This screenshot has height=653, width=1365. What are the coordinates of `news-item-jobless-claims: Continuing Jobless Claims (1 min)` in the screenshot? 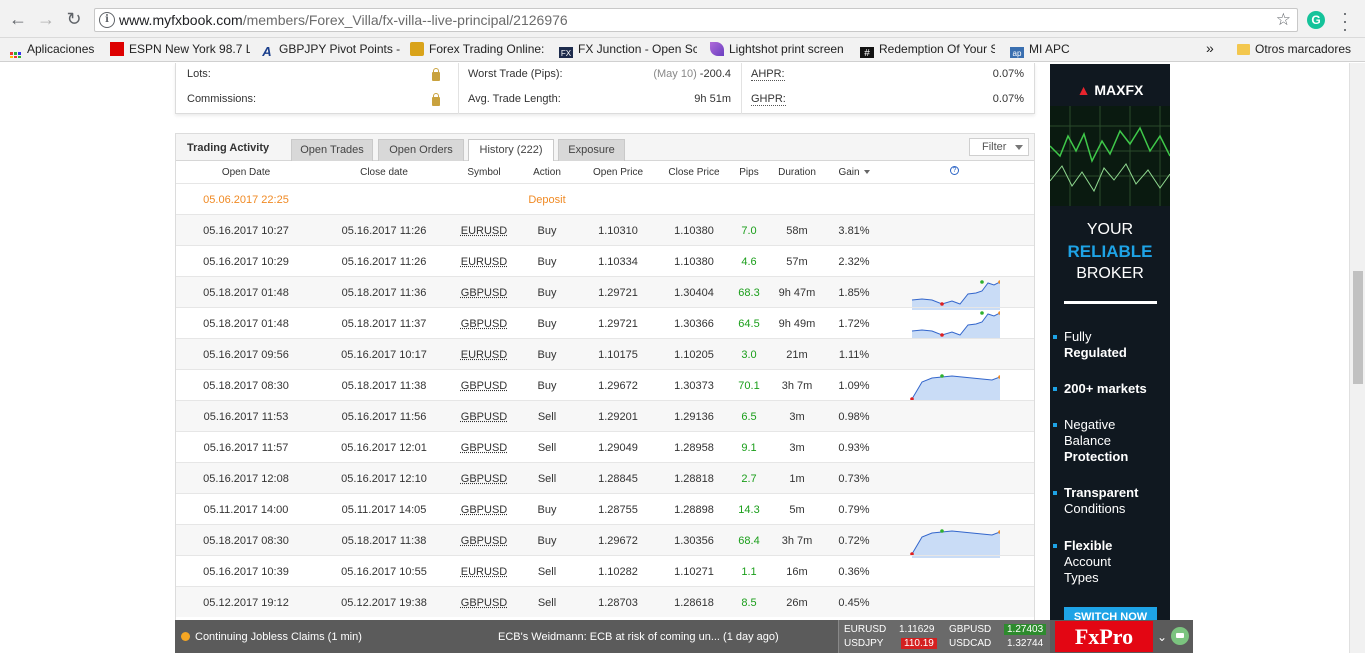 It's located at (278, 637).